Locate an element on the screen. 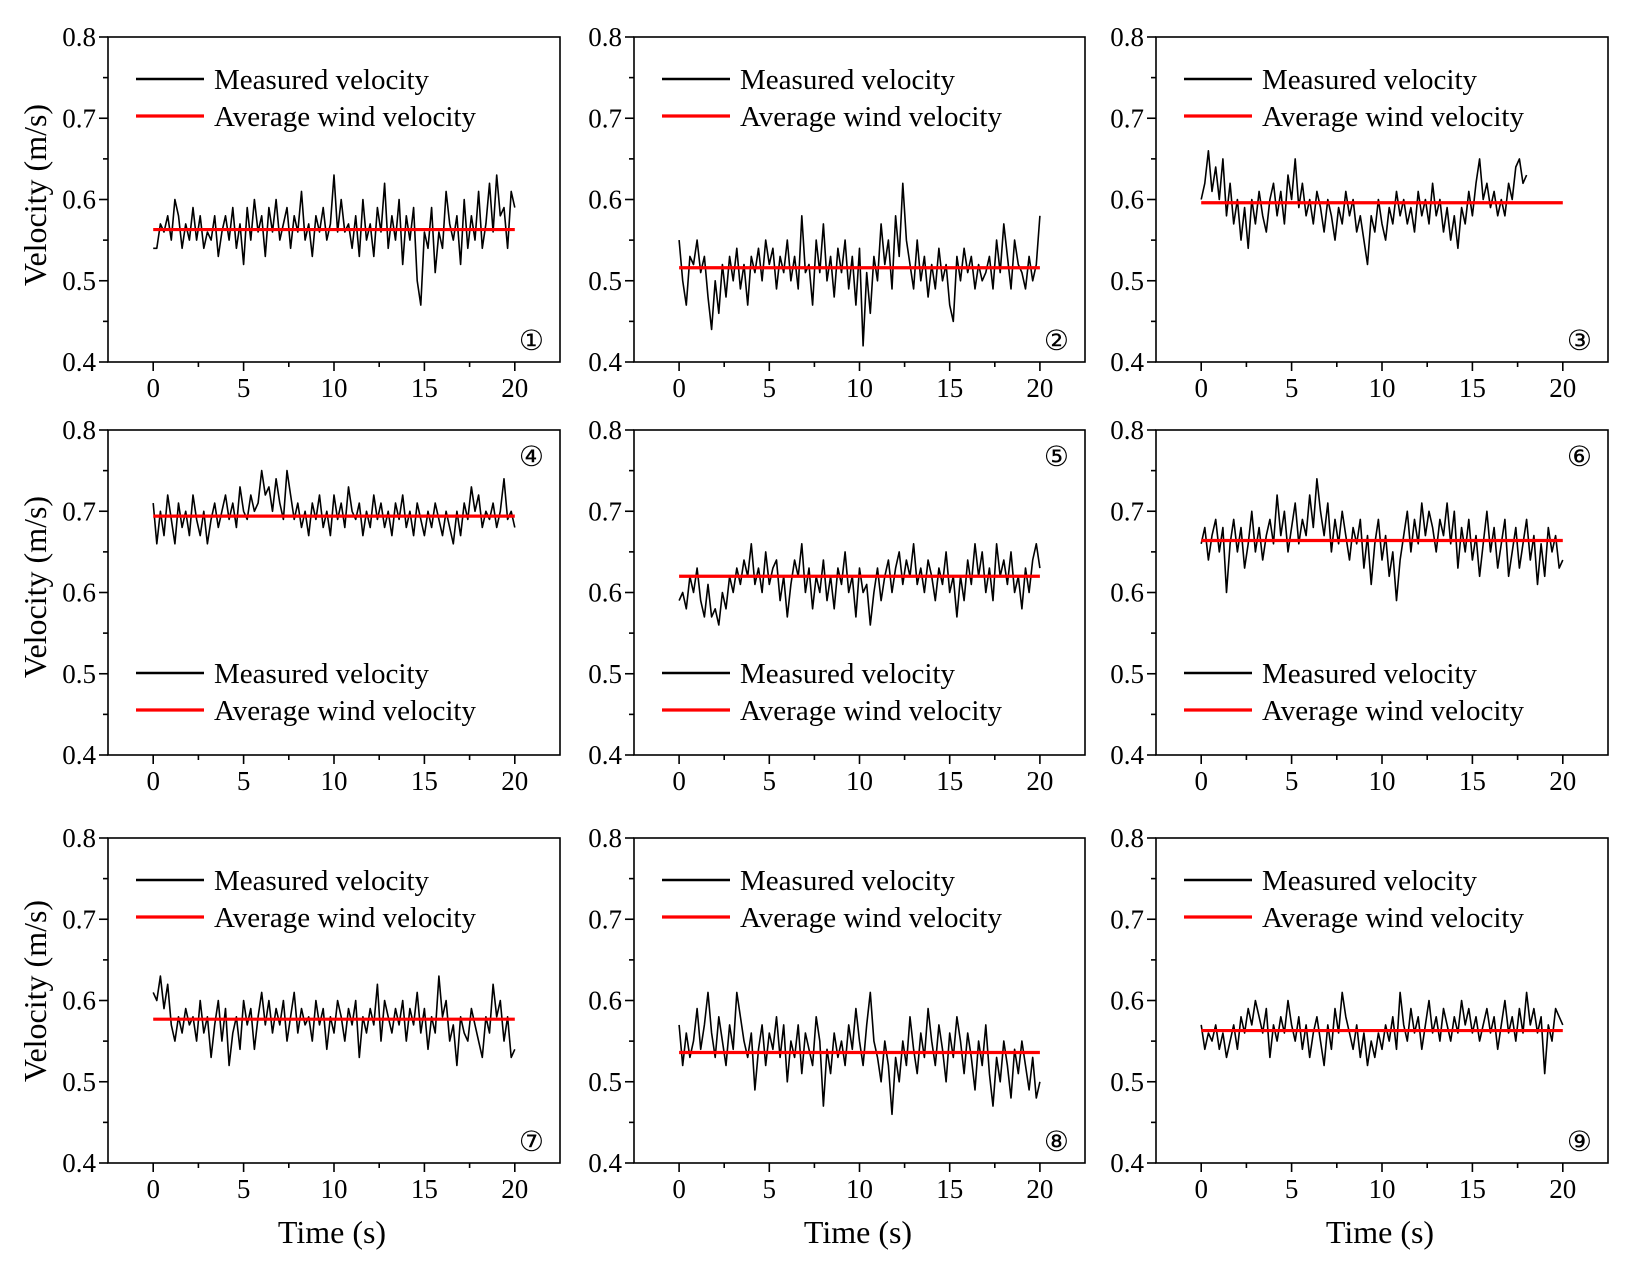 Image resolution: width=1628 pixels, height=1264 pixels. x-axis-label-col-1: Time (s) is located at coordinates (332, 1232).